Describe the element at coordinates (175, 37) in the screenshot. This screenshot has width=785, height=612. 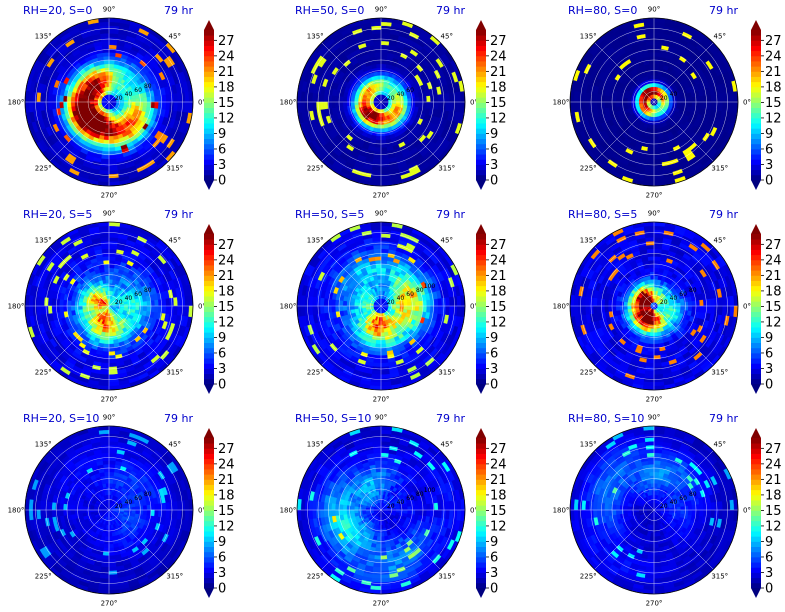
I see `theta-tick-label: 45°` at that location.